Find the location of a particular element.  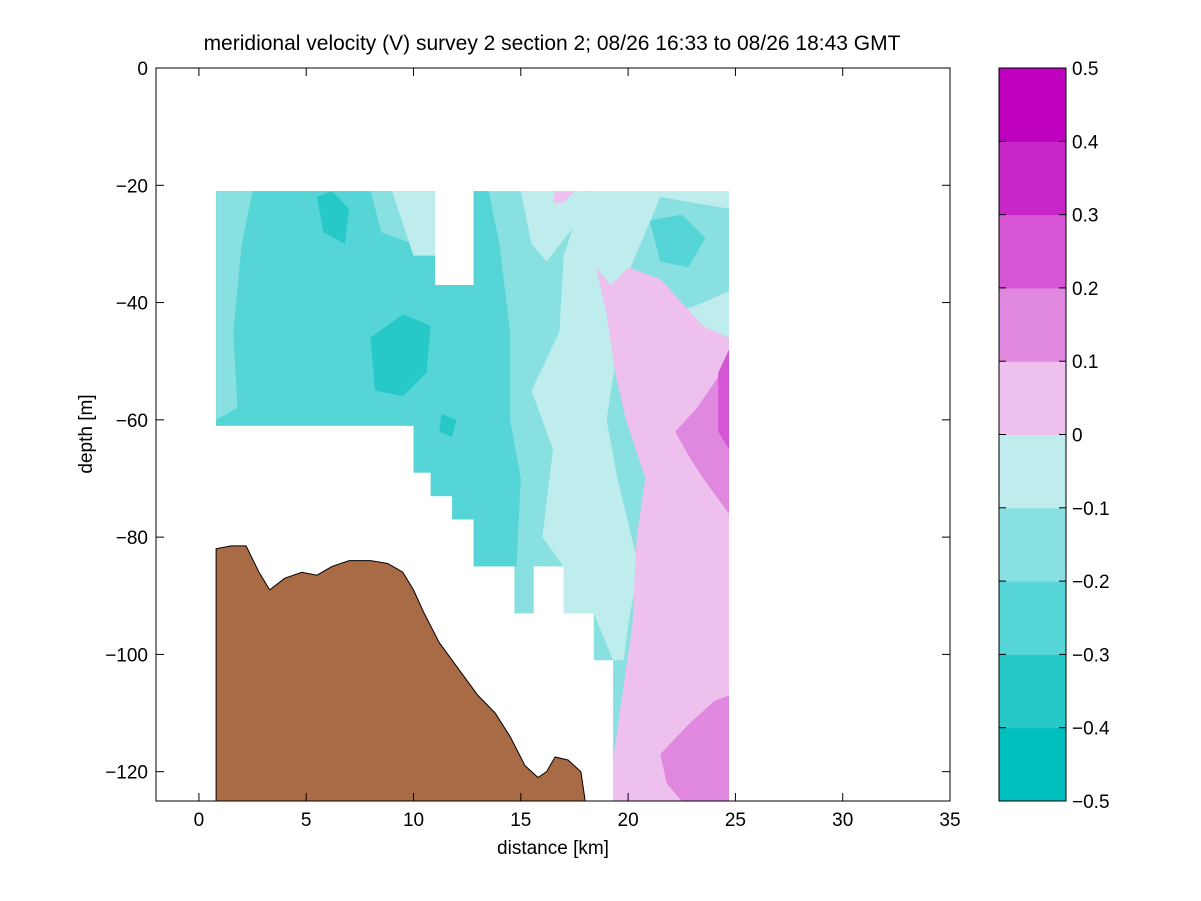

bathymetry-layer is located at coordinates (400, 673).